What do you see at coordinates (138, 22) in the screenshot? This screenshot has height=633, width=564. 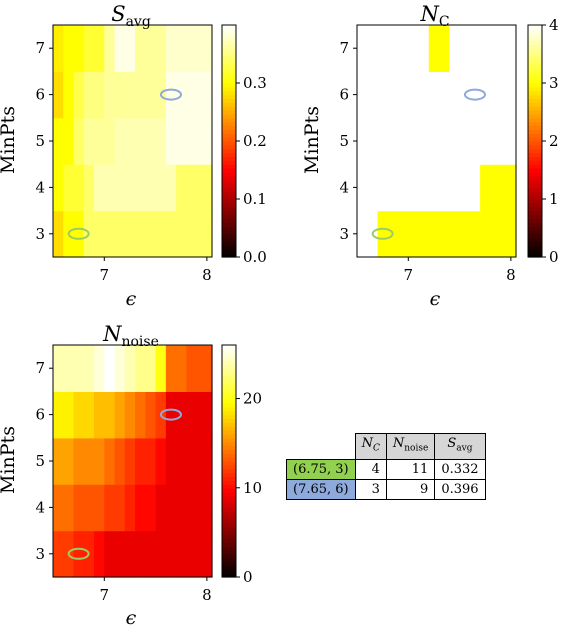 I see `title-subscript: avg` at bounding box center [138, 22].